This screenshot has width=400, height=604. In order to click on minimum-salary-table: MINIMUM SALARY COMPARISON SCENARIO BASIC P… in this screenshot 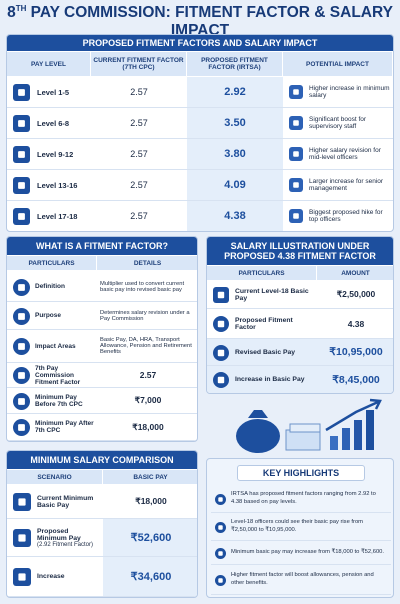, I will do `click(102, 524)`.